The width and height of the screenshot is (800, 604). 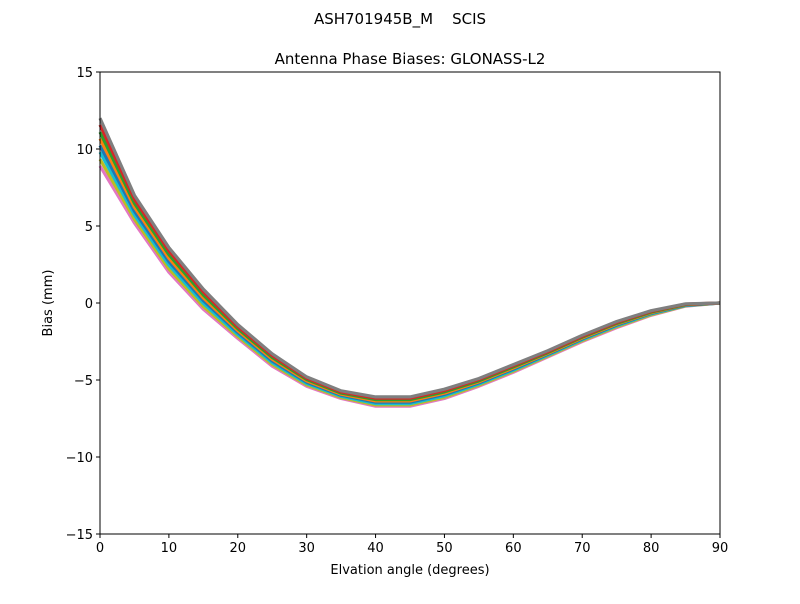 What do you see at coordinates (513, 548) in the screenshot?
I see `x-tick-label: 60` at bounding box center [513, 548].